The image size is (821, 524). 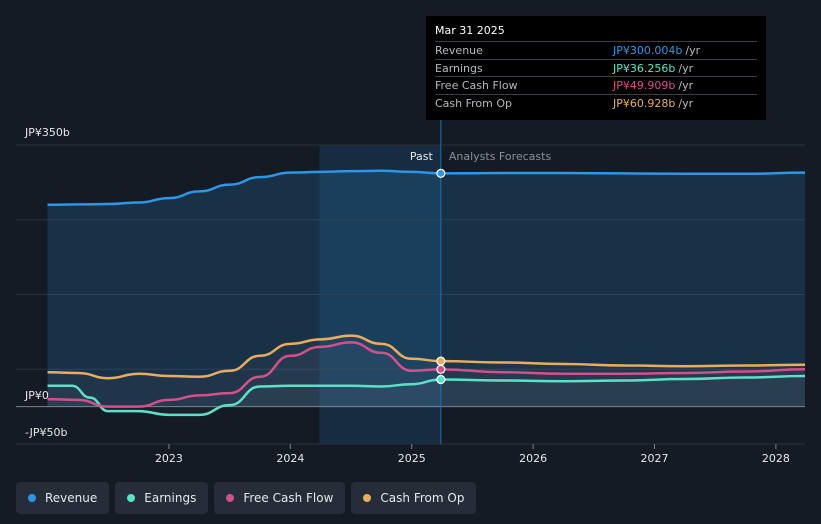 What do you see at coordinates (644, 85) in the screenshot?
I see `tooltip-value: JP¥49.909b` at bounding box center [644, 85].